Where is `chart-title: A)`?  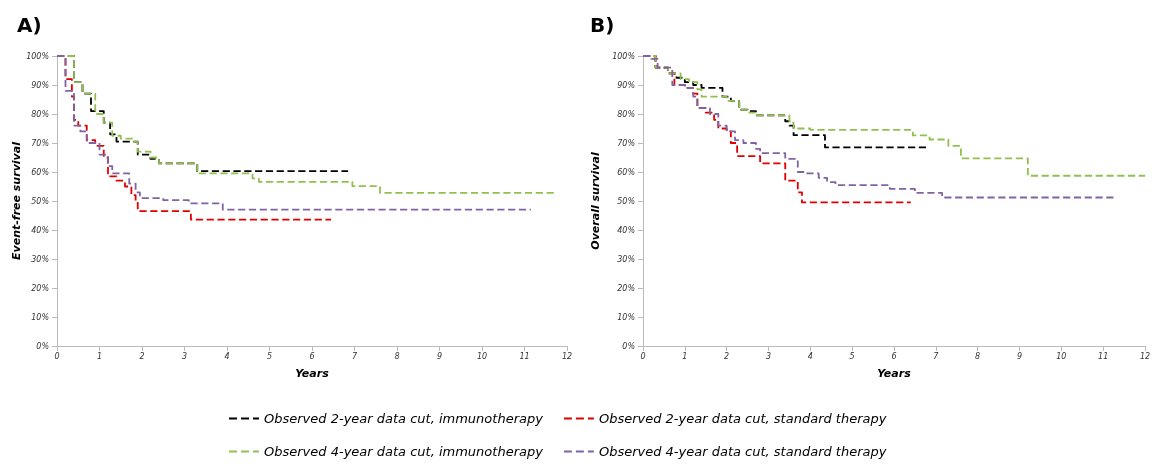 chart-title: A) is located at coordinates (29, 25).